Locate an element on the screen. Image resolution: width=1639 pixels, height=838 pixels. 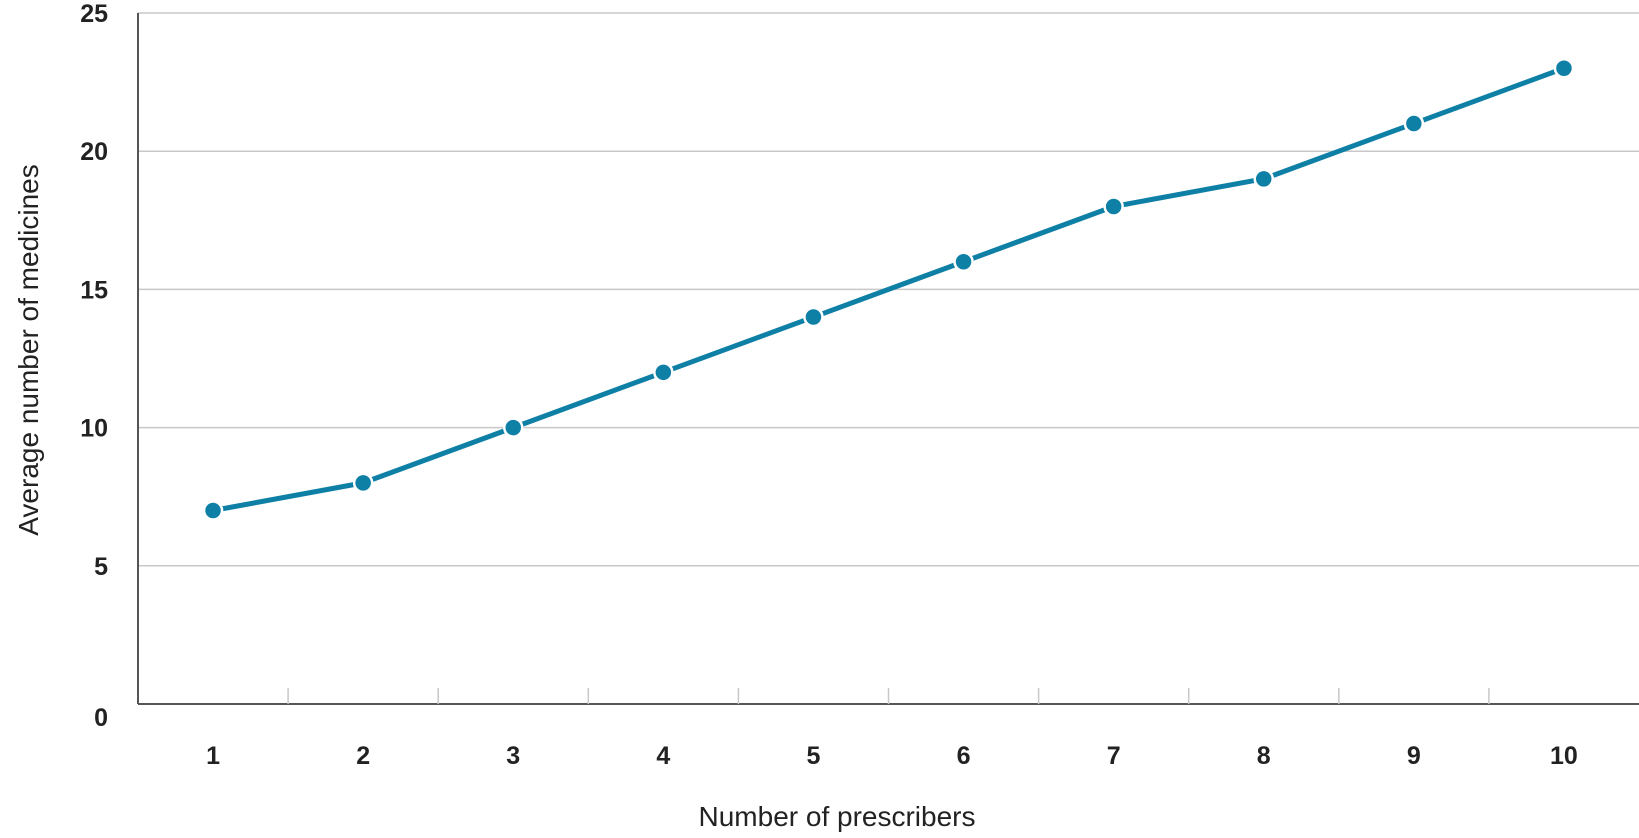
x-tick-label-9: 9 is located at coordinates (1414, 756).